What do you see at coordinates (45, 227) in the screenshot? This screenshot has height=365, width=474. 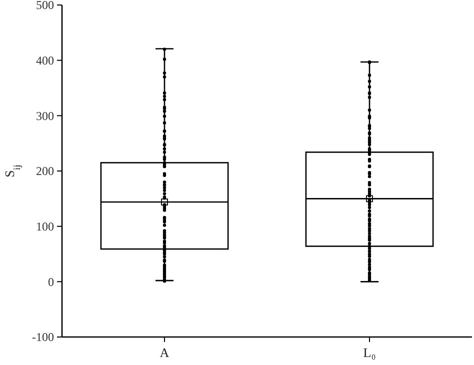 I see `y-tick-label: 100` at bounding box center [45, 227].